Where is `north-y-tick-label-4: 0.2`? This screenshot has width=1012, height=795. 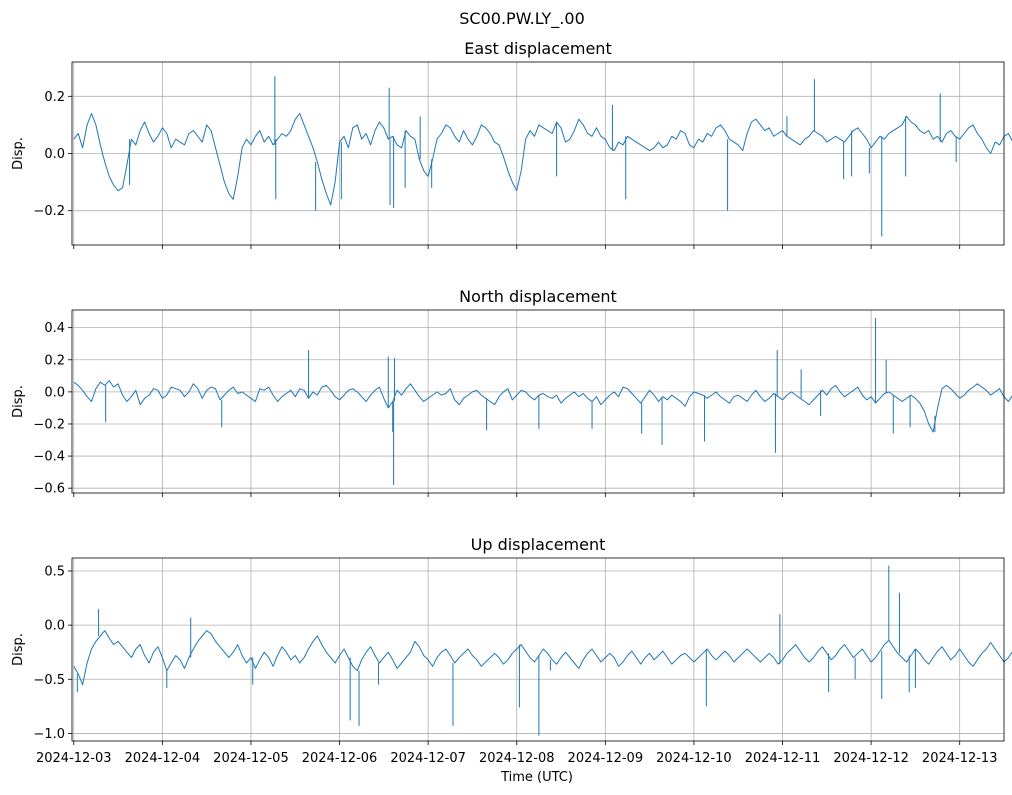 north-y-tick-label-4: 0.2 is located at coordinates (54, 360).